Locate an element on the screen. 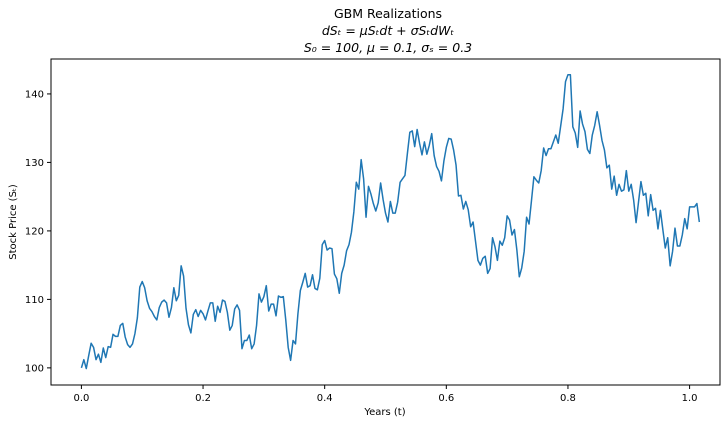  y-tick-label: 100 is located at coordinates (34, 368).